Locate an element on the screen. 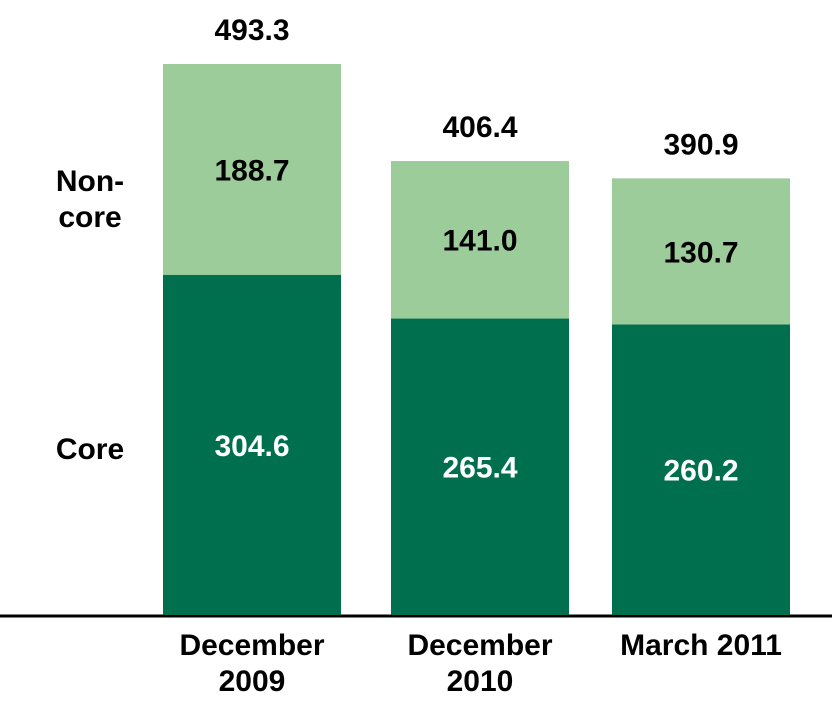  x-tick-label: December 2009 is located at coordinates (252, 663).